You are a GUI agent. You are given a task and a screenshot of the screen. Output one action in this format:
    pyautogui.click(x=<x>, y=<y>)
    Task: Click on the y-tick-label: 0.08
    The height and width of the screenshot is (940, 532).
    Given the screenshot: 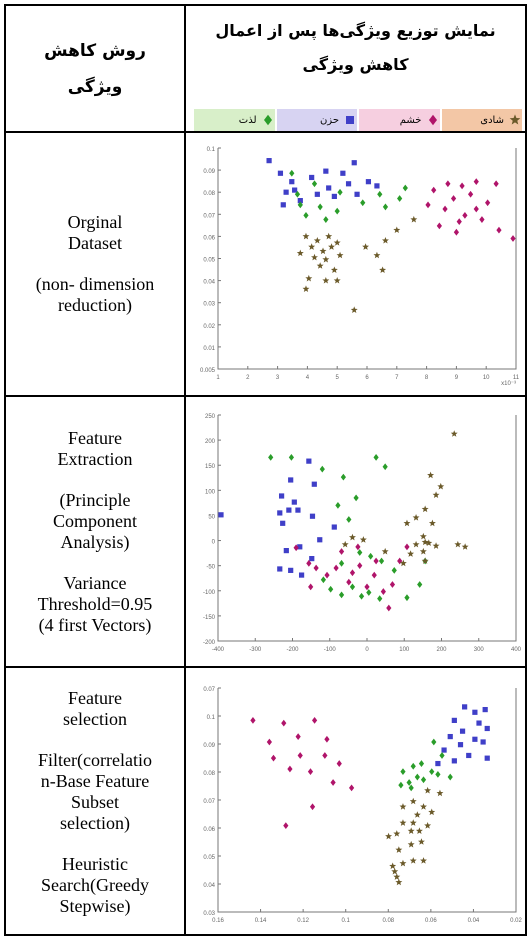 What is the action you would take?
    pyautogui.click(x=209, y=774)
    